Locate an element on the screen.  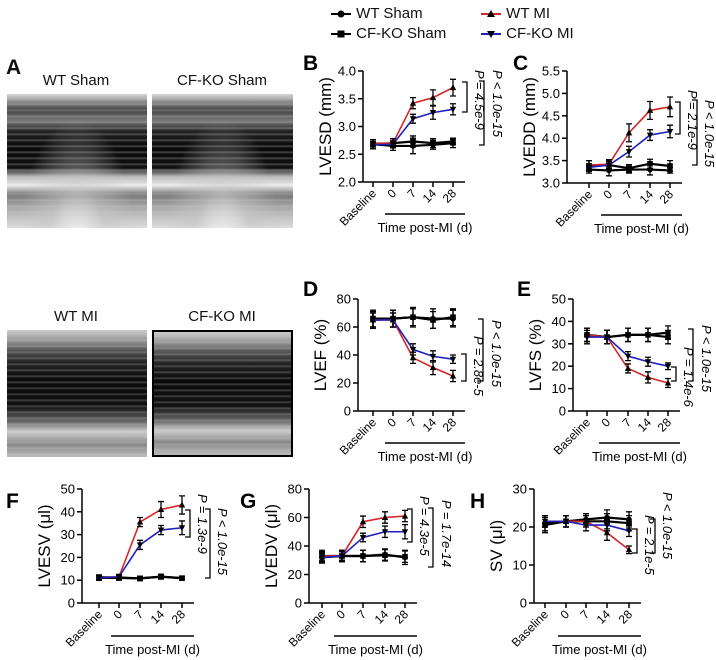
p-value-annotation: P = 1.4e-6 is located at coordinates (688, 377).